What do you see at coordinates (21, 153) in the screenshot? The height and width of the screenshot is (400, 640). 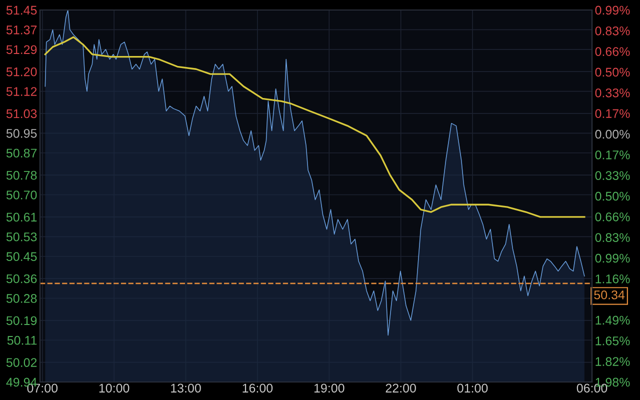 I see `y-tick-label: 50.87` at bounding box center [21, 153].